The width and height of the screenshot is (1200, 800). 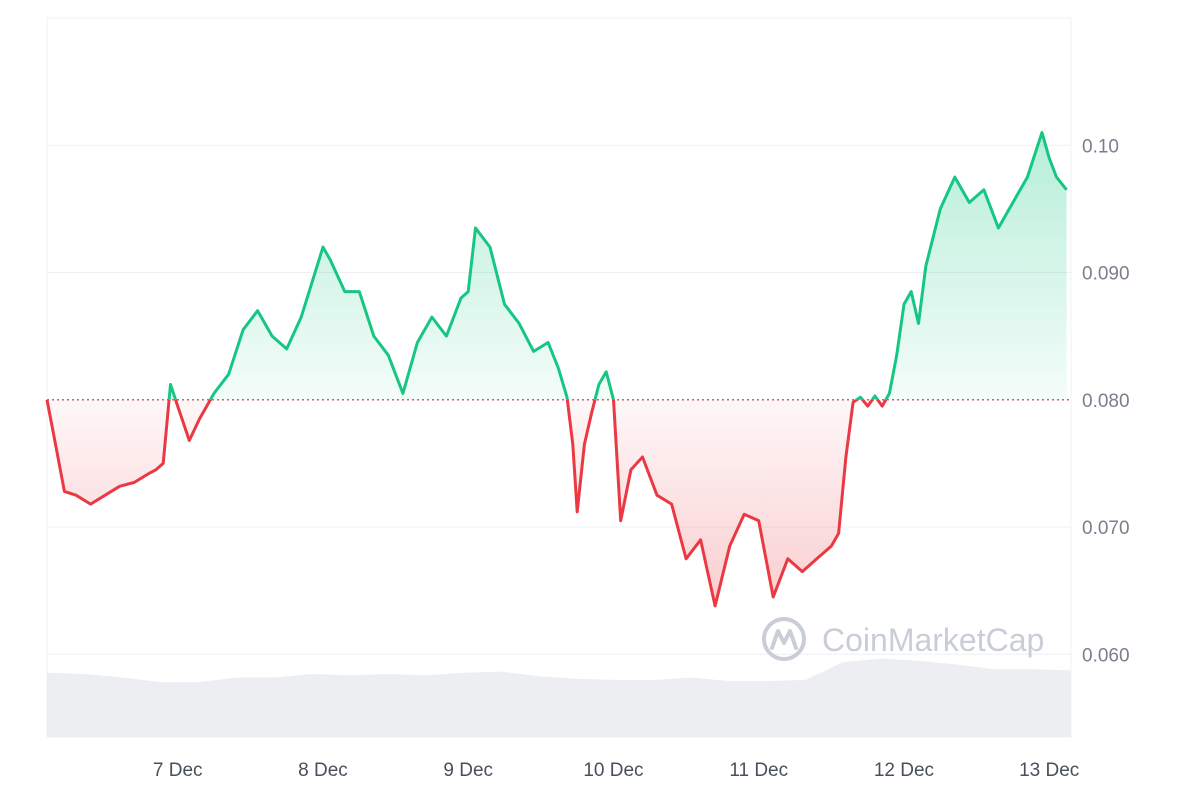 I want to click on x-axis: 7 Dec 8 Dec 9 Dec 10 Dec 11 Dec 12 Dec 13 Dec, so click(x=616, y=770).